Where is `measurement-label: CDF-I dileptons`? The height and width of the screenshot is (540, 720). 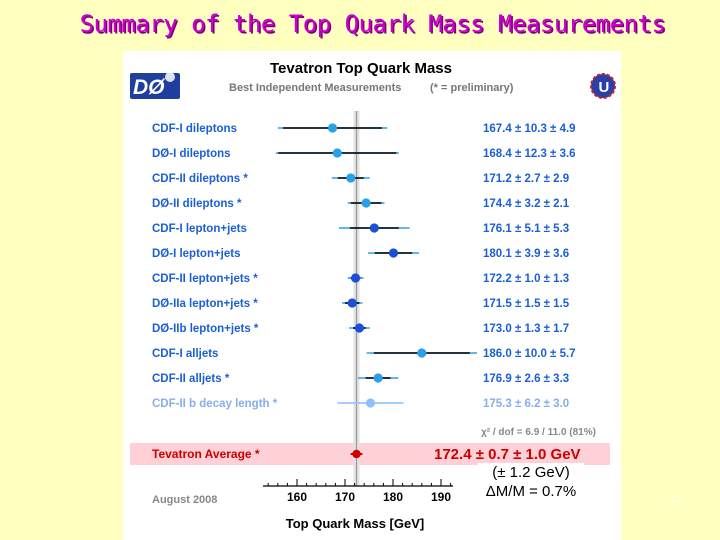
measurement-label: CDF-I dileptons is located at coordinates (194, 129).